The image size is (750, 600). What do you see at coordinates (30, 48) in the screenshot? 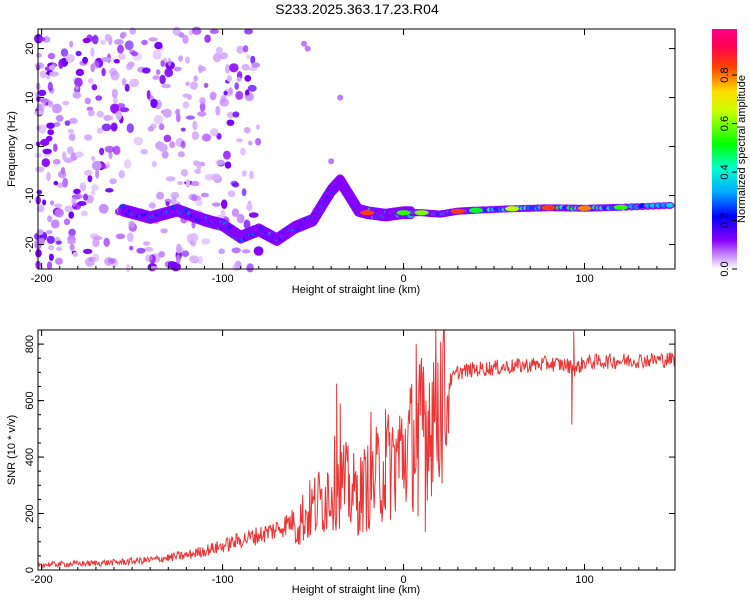
I see `y-tick-label: 20` at bounding box center [30, 48].